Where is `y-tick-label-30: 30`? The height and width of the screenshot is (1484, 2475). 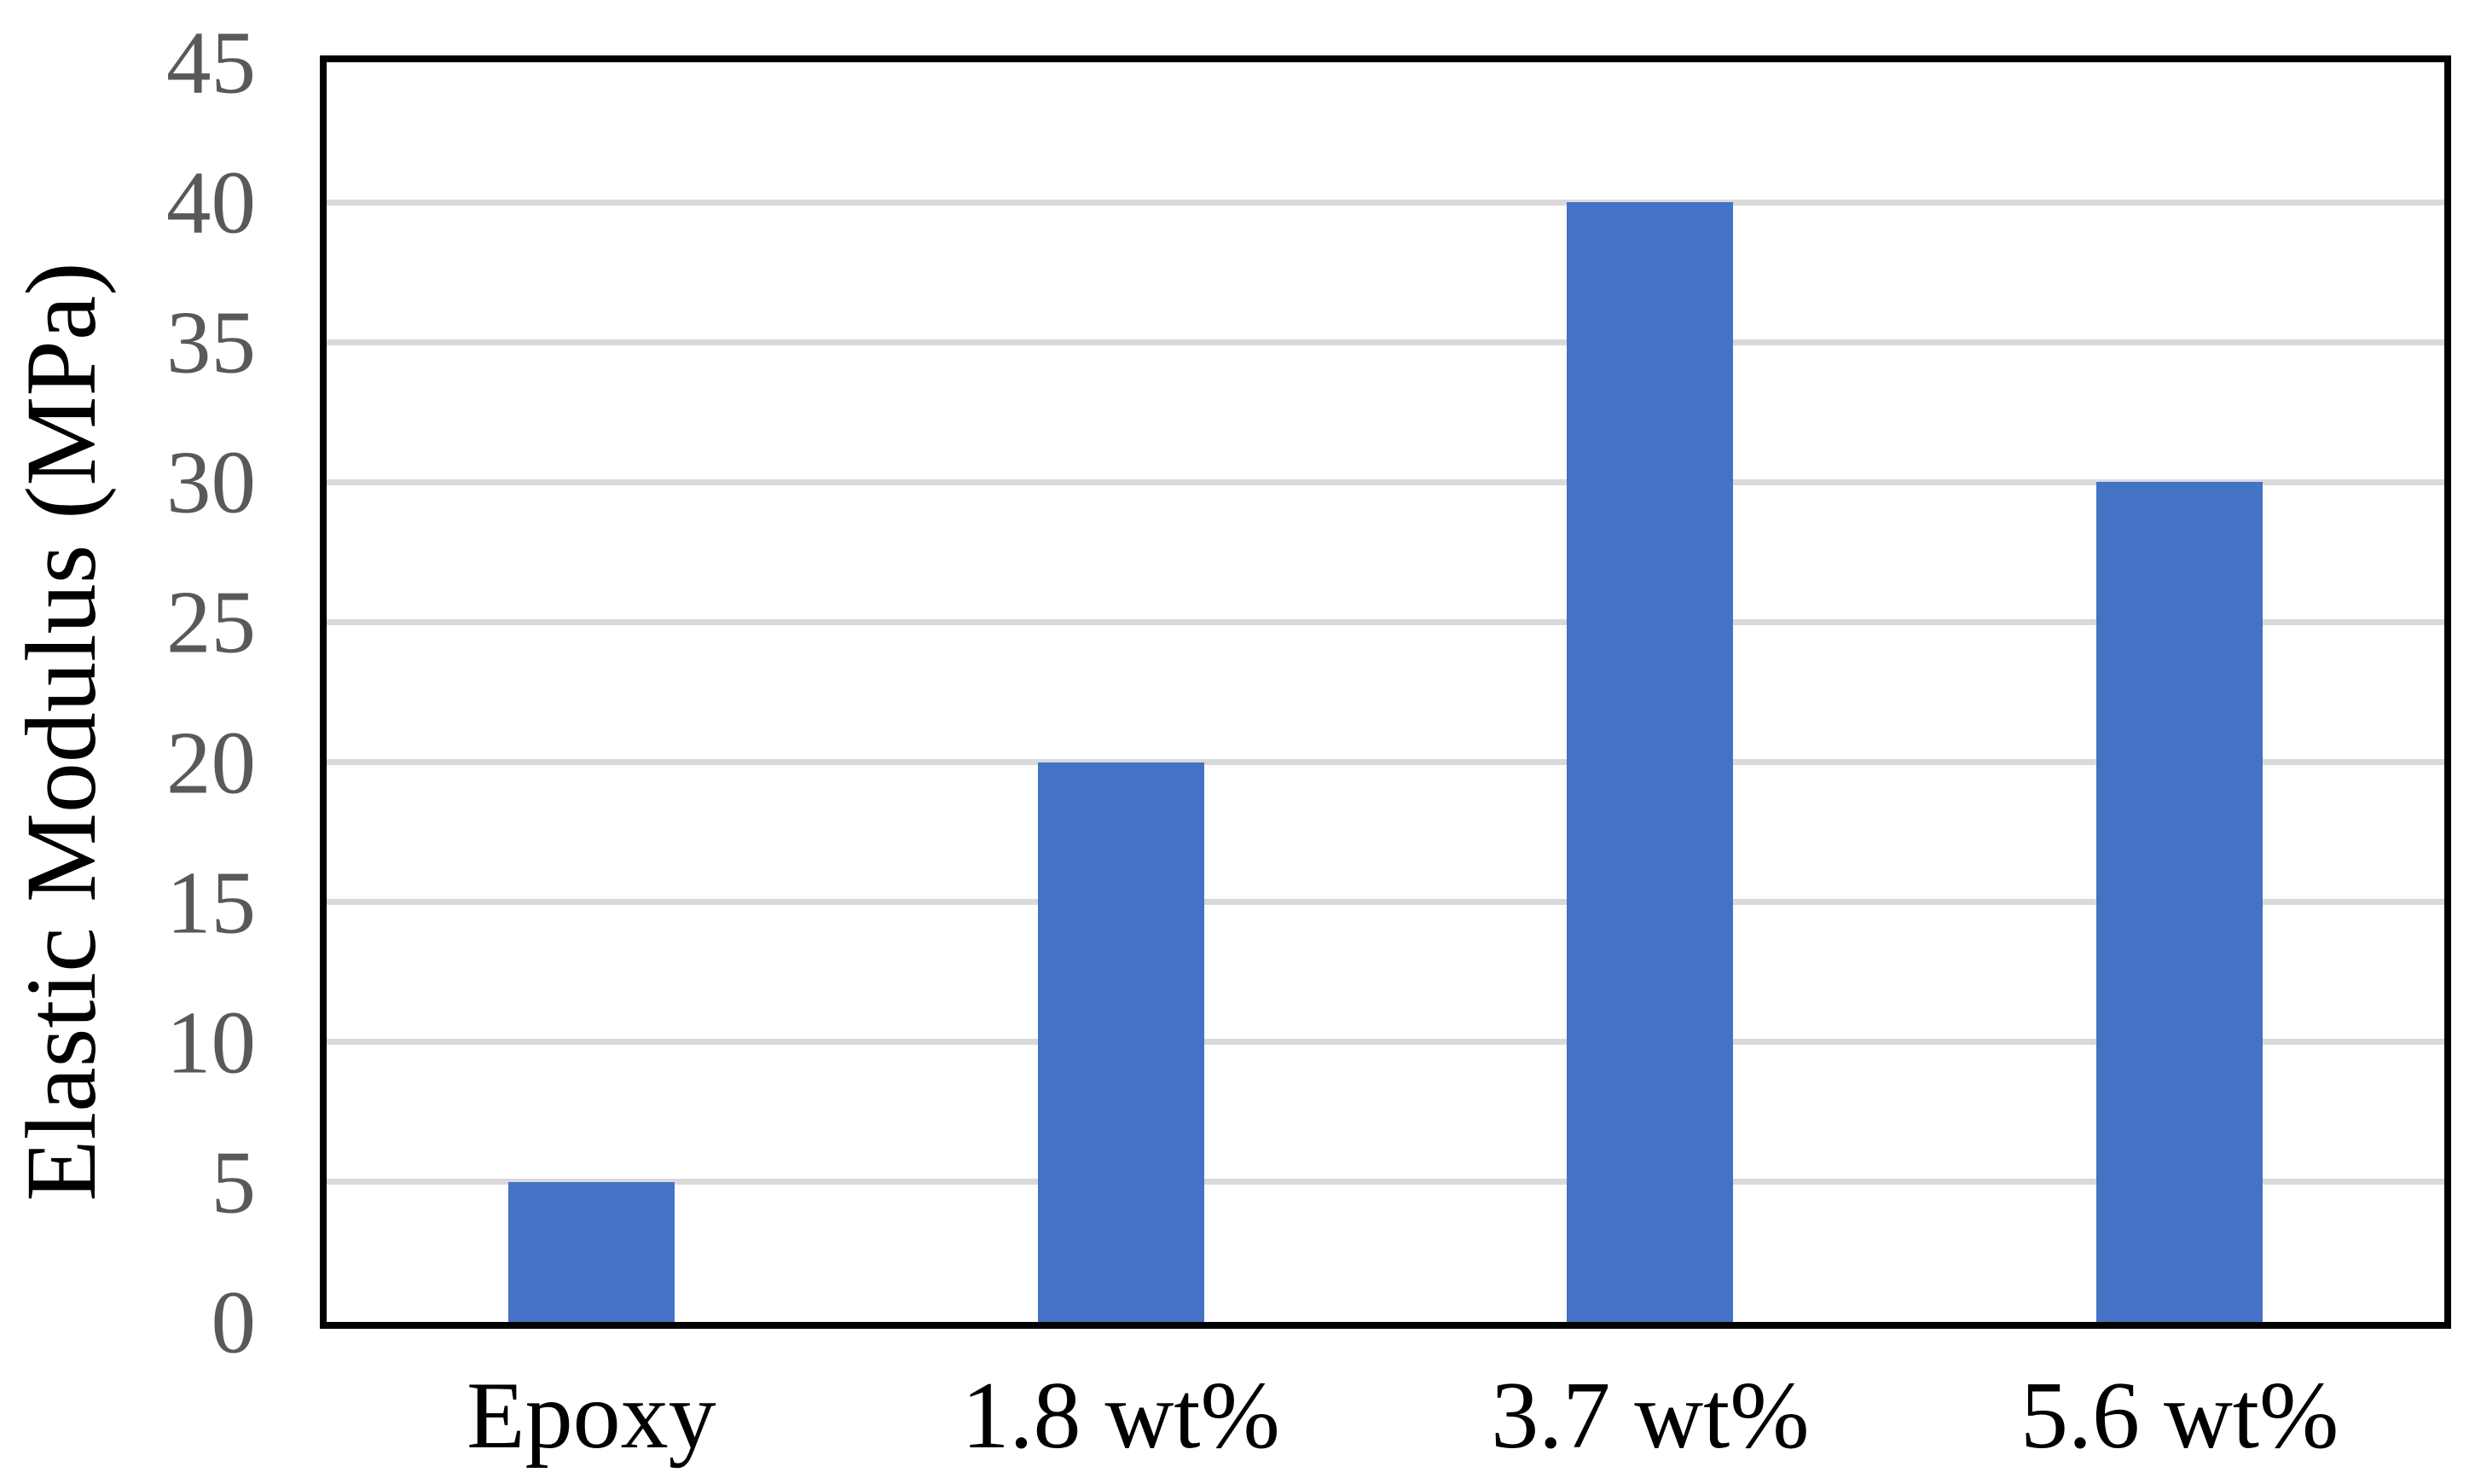
y-tick-label-30: 30 is located at coordinates (211, 482).